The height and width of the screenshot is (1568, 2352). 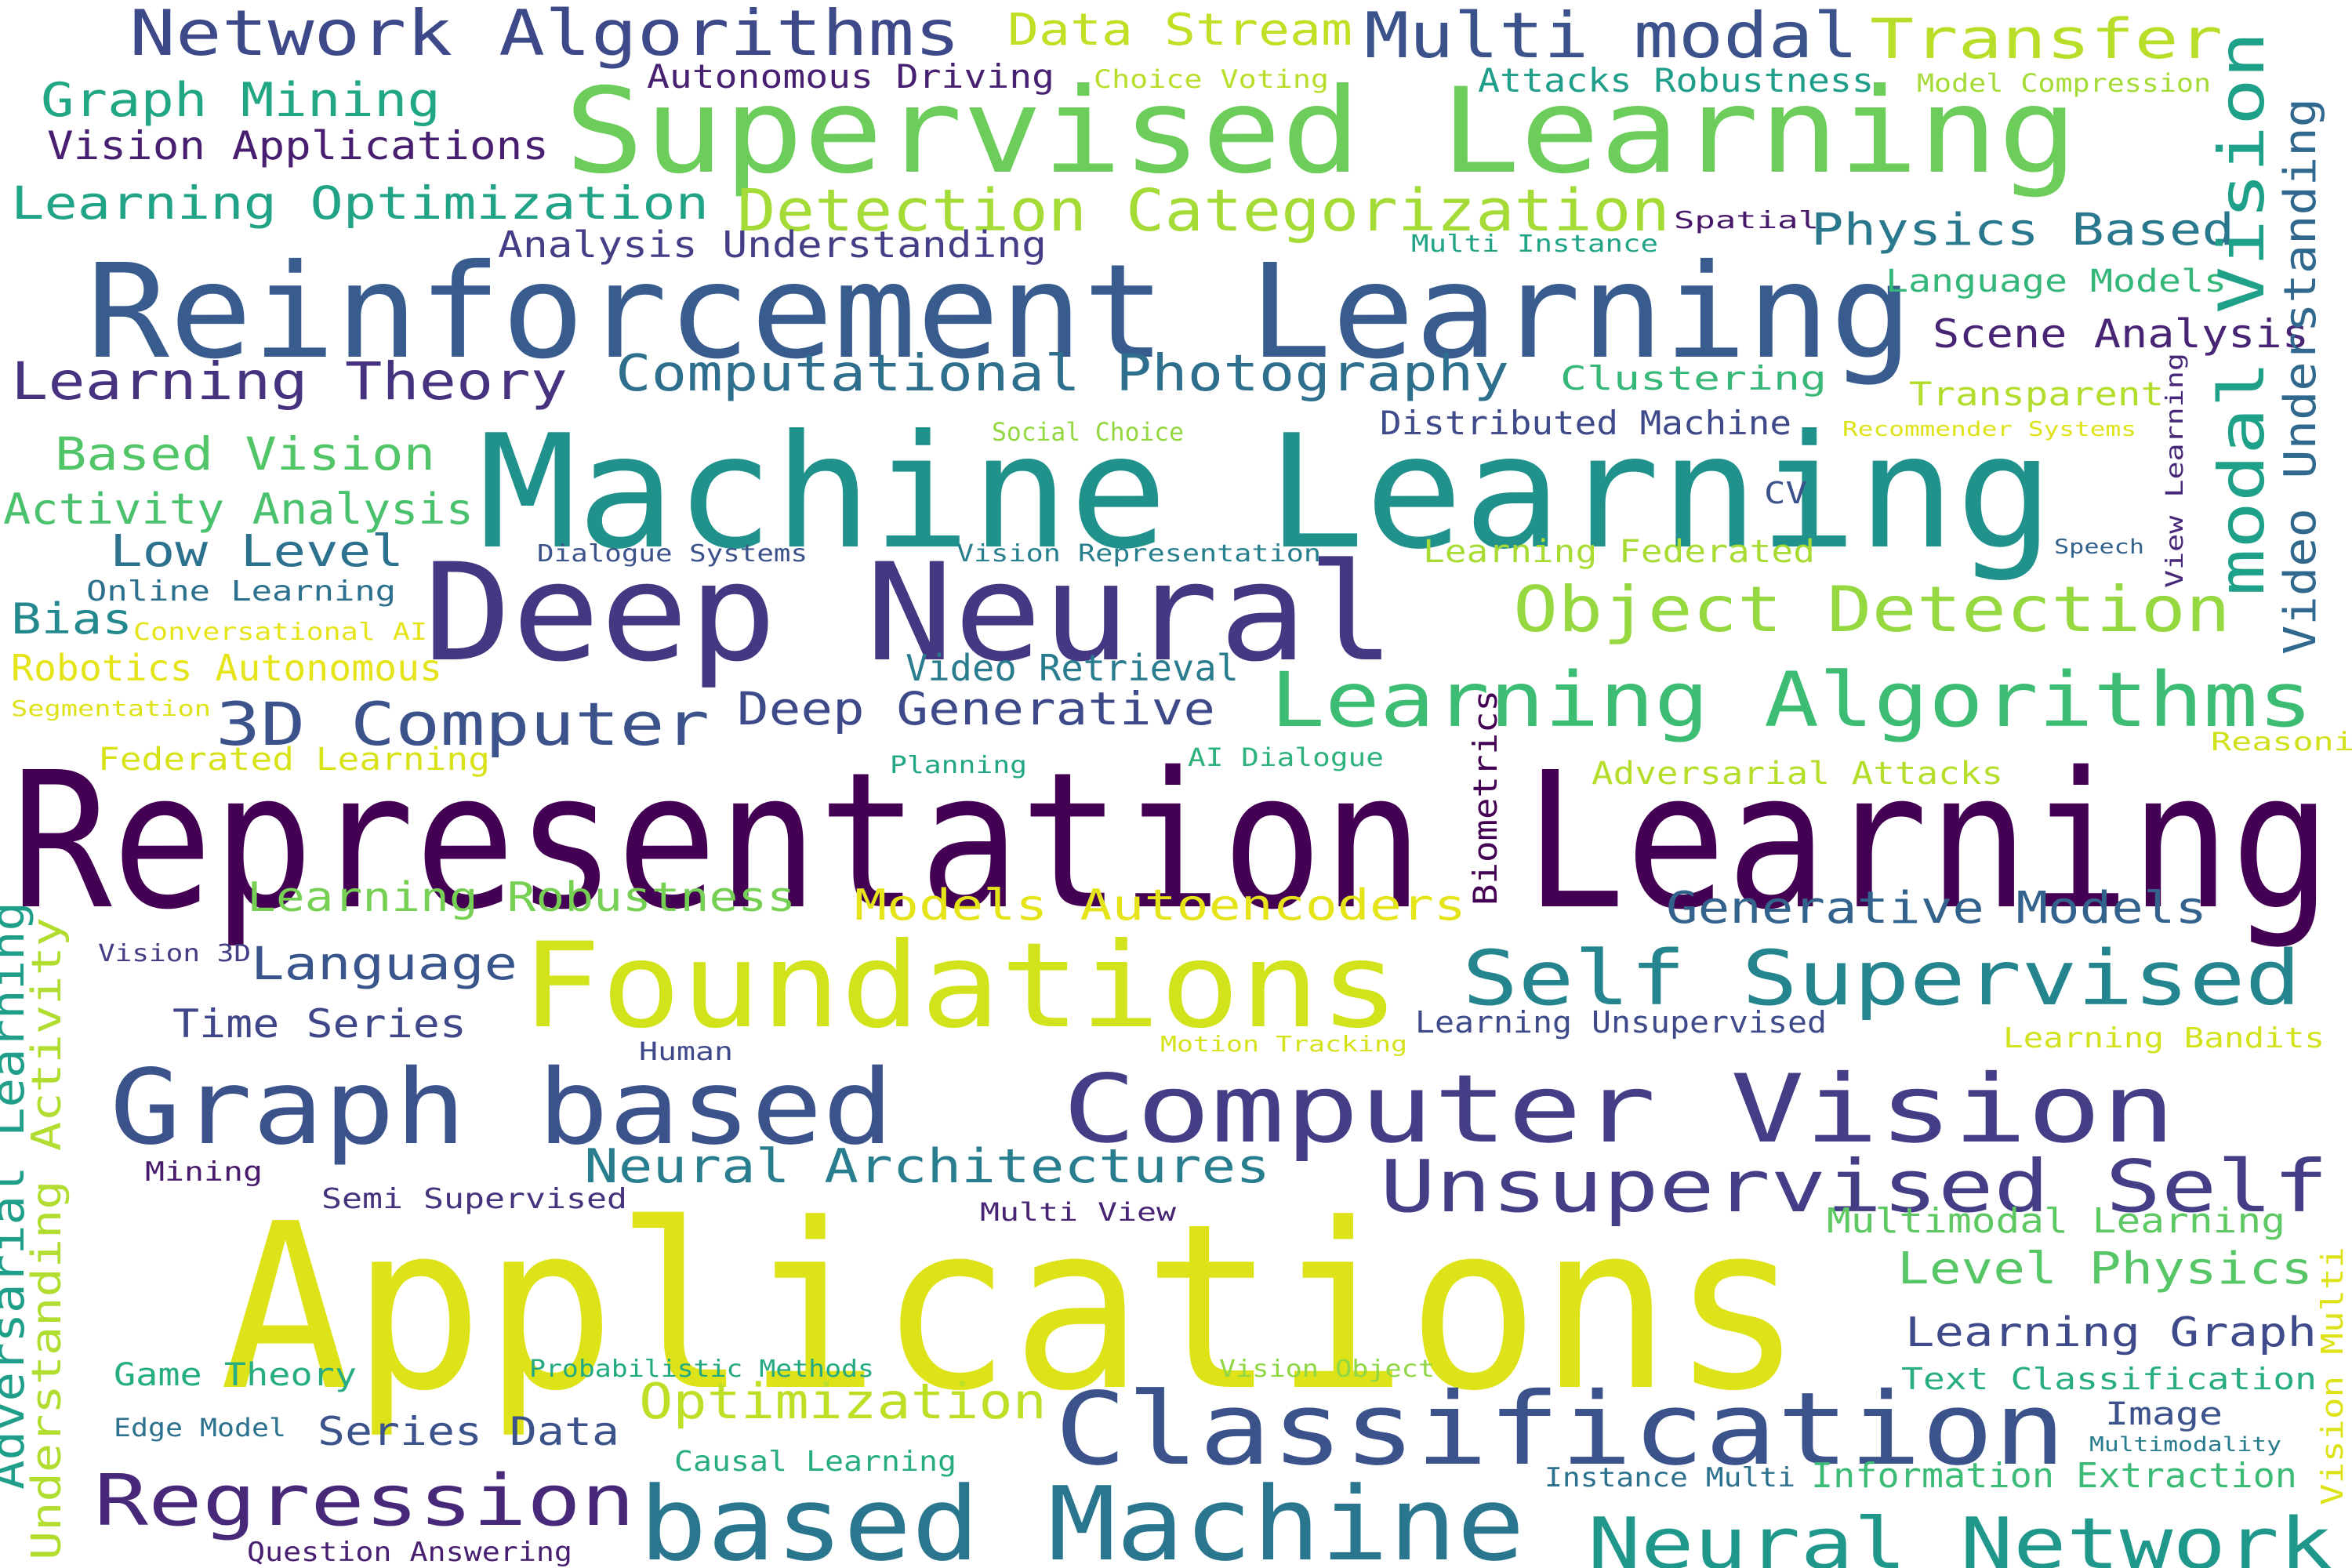 What do you see at coordinates (1078, 1212) in the screenshot?
I see `word-multi-view: Multi View` at bounding box center [1078, 1212].